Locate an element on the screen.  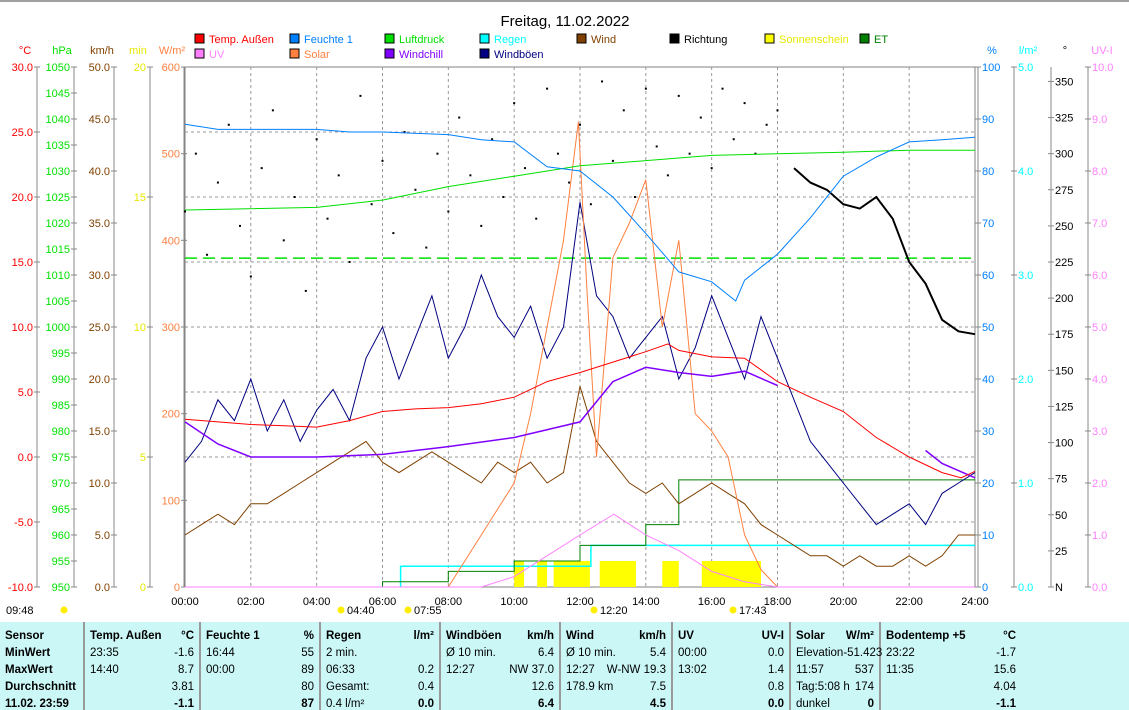
x-tick-label: 20:00 is located at coordinates (844, 602).